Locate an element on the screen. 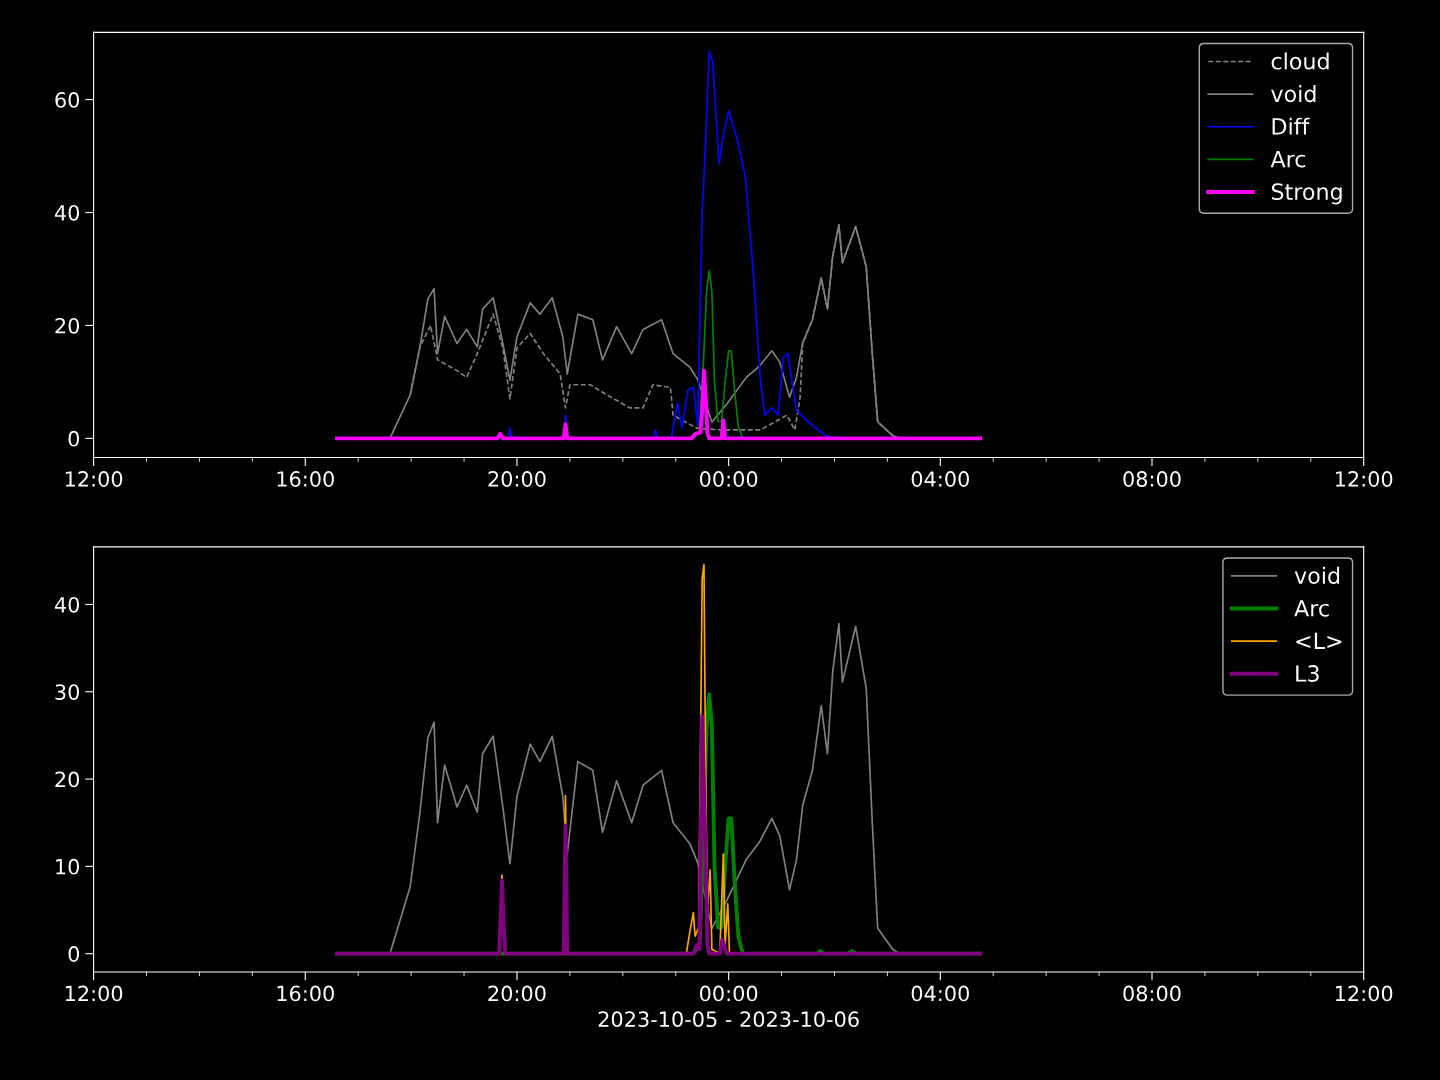  y-tick-label: 60 is located at coordinates (67, 100).